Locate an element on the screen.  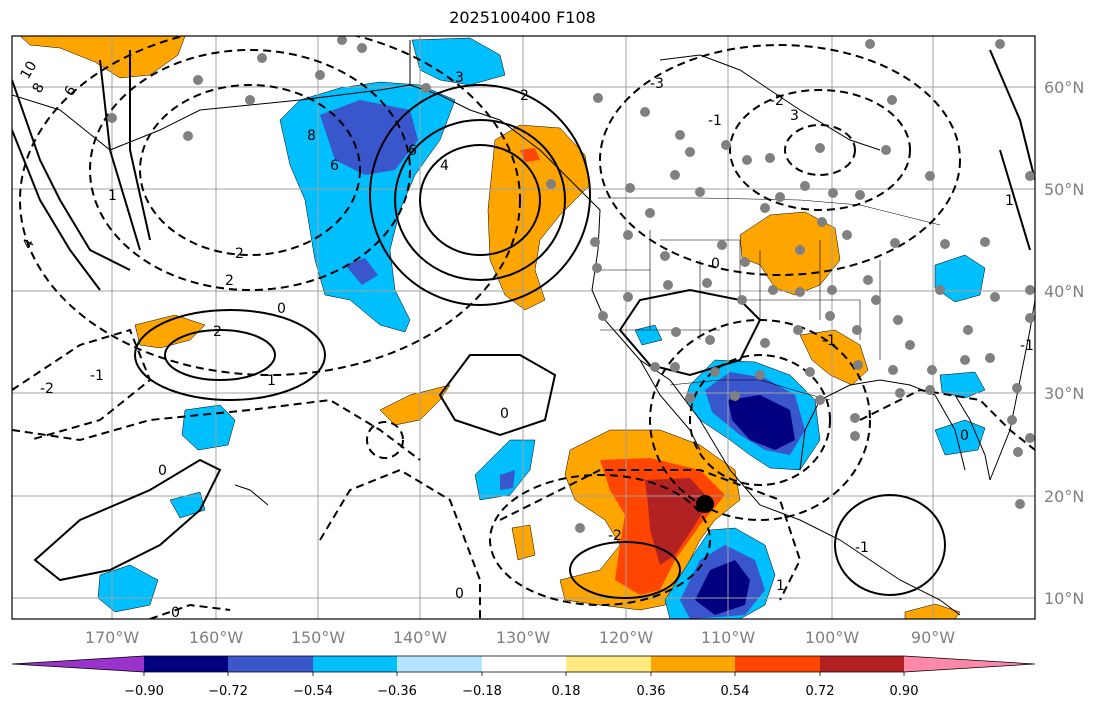
colorbar-tick-label: −0.90 is located at coordinates (144, 691).